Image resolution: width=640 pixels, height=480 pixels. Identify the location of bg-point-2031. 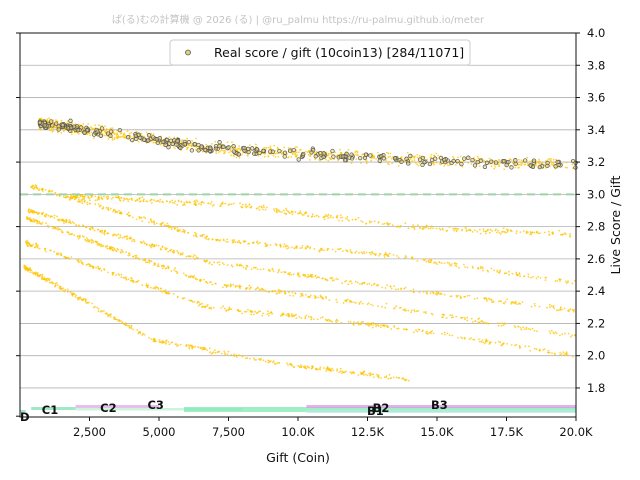
(222, 263).